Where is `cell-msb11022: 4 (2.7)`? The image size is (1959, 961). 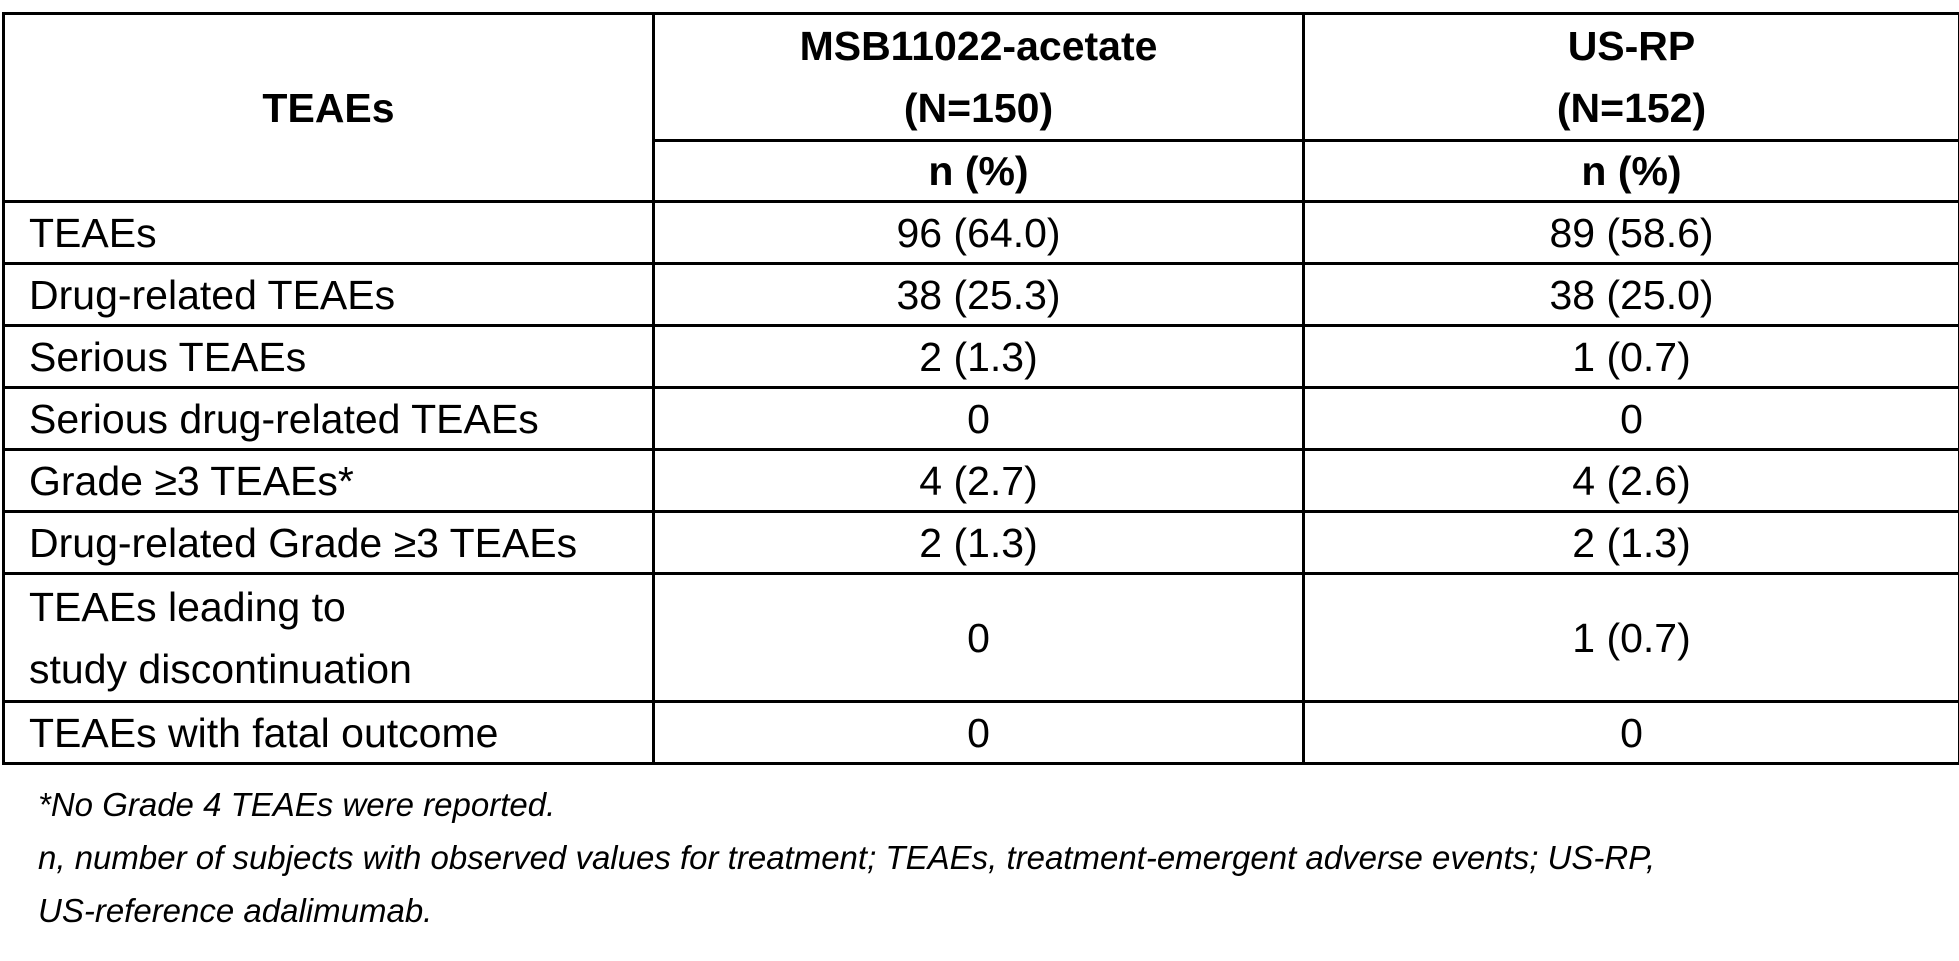 cell-msb11022: 4 (2.7) is located at coordinates (978, 480).